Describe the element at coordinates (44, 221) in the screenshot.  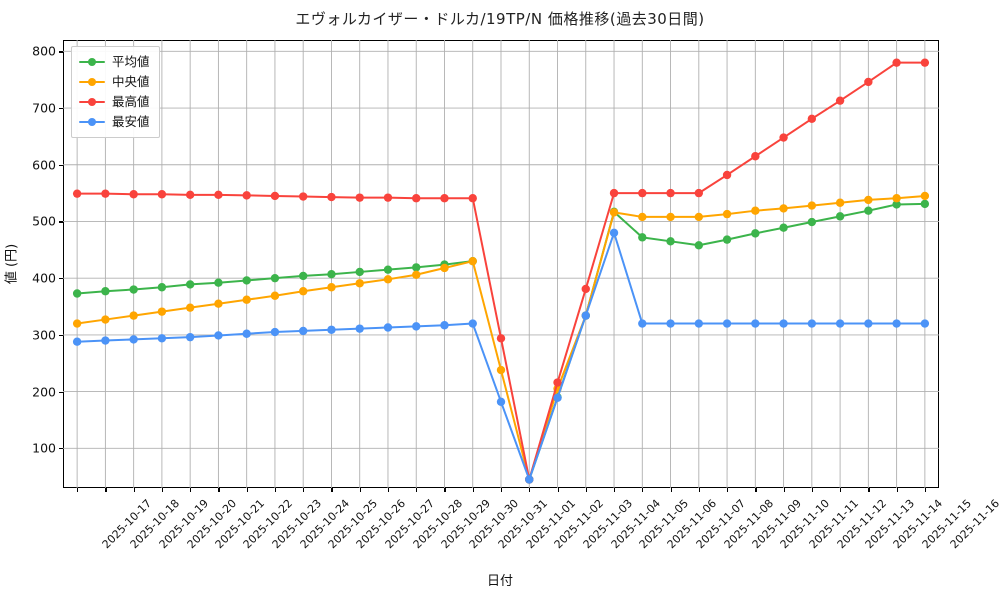
I see `y-tick-label: 500` at that location.